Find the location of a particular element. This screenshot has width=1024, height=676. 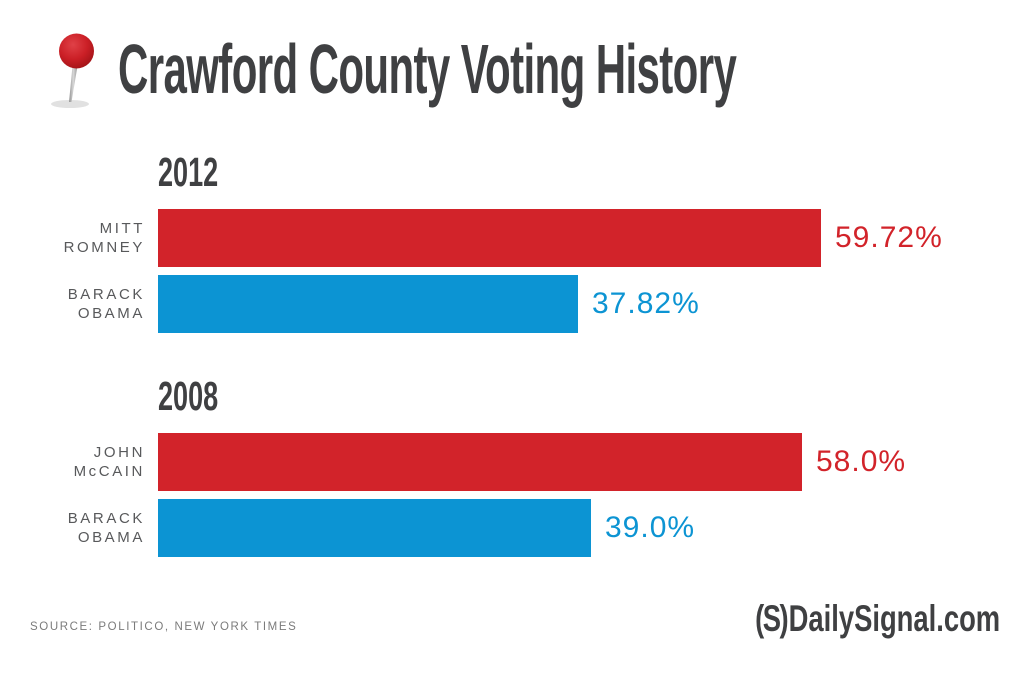

bar-row: BARACK OBAMA 37.82% is located at coordinates (512, 304).